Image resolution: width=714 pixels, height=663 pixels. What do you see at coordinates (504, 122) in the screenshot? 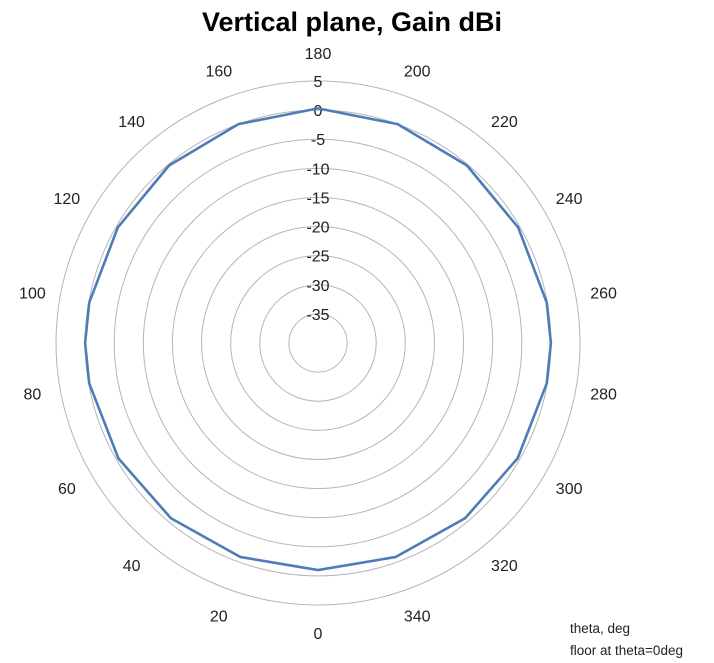
I see `angle-tick-label: 220` at bounding box center [504, 122].